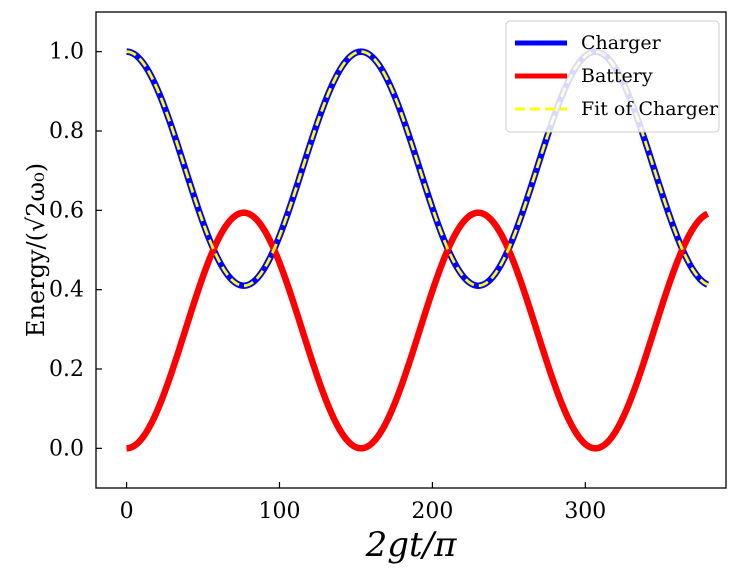 The image size is (747, 573). What do you see at coordinates (585, 511) in the screenshot?
I see `x-tick-label: 300` at bounding box center [585, 511].